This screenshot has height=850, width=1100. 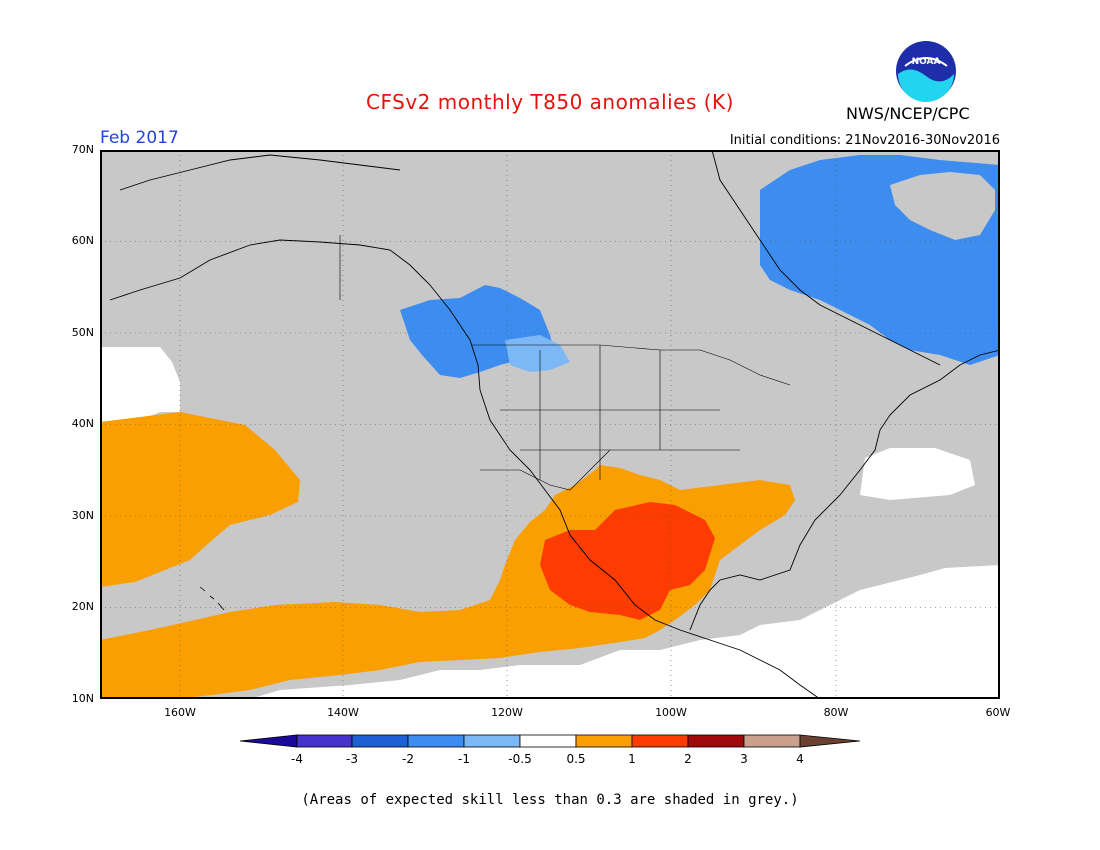 I want to click on lon-label-120w: 120W, so click(x=507, y=712).